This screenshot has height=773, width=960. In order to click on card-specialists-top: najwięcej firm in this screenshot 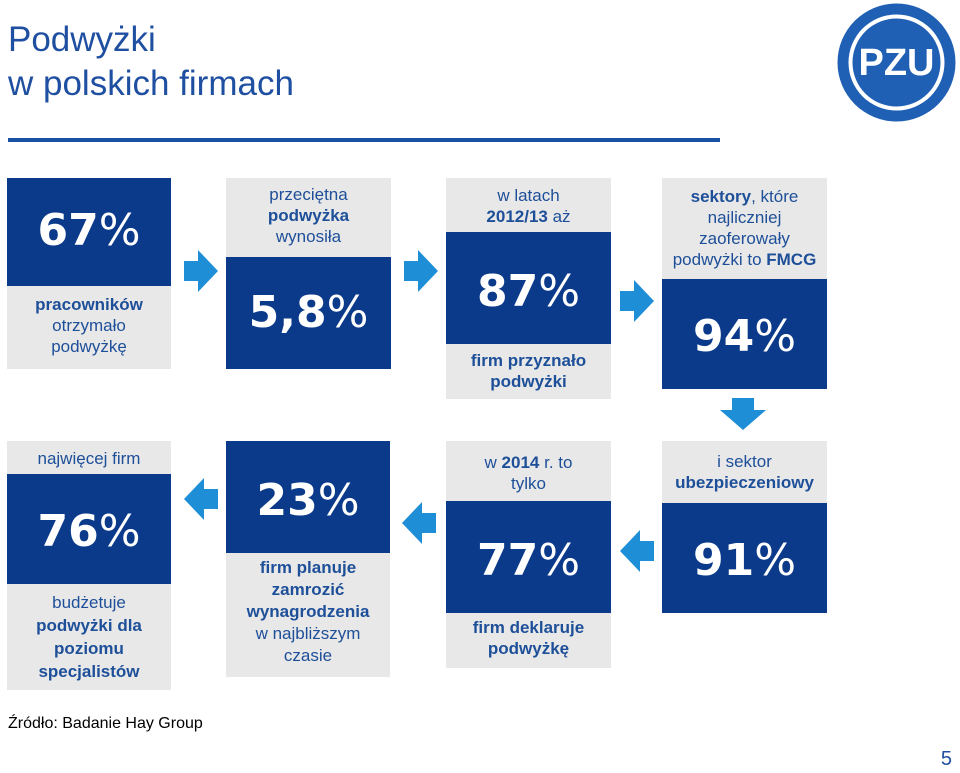, I will do `click(89, 458)`.